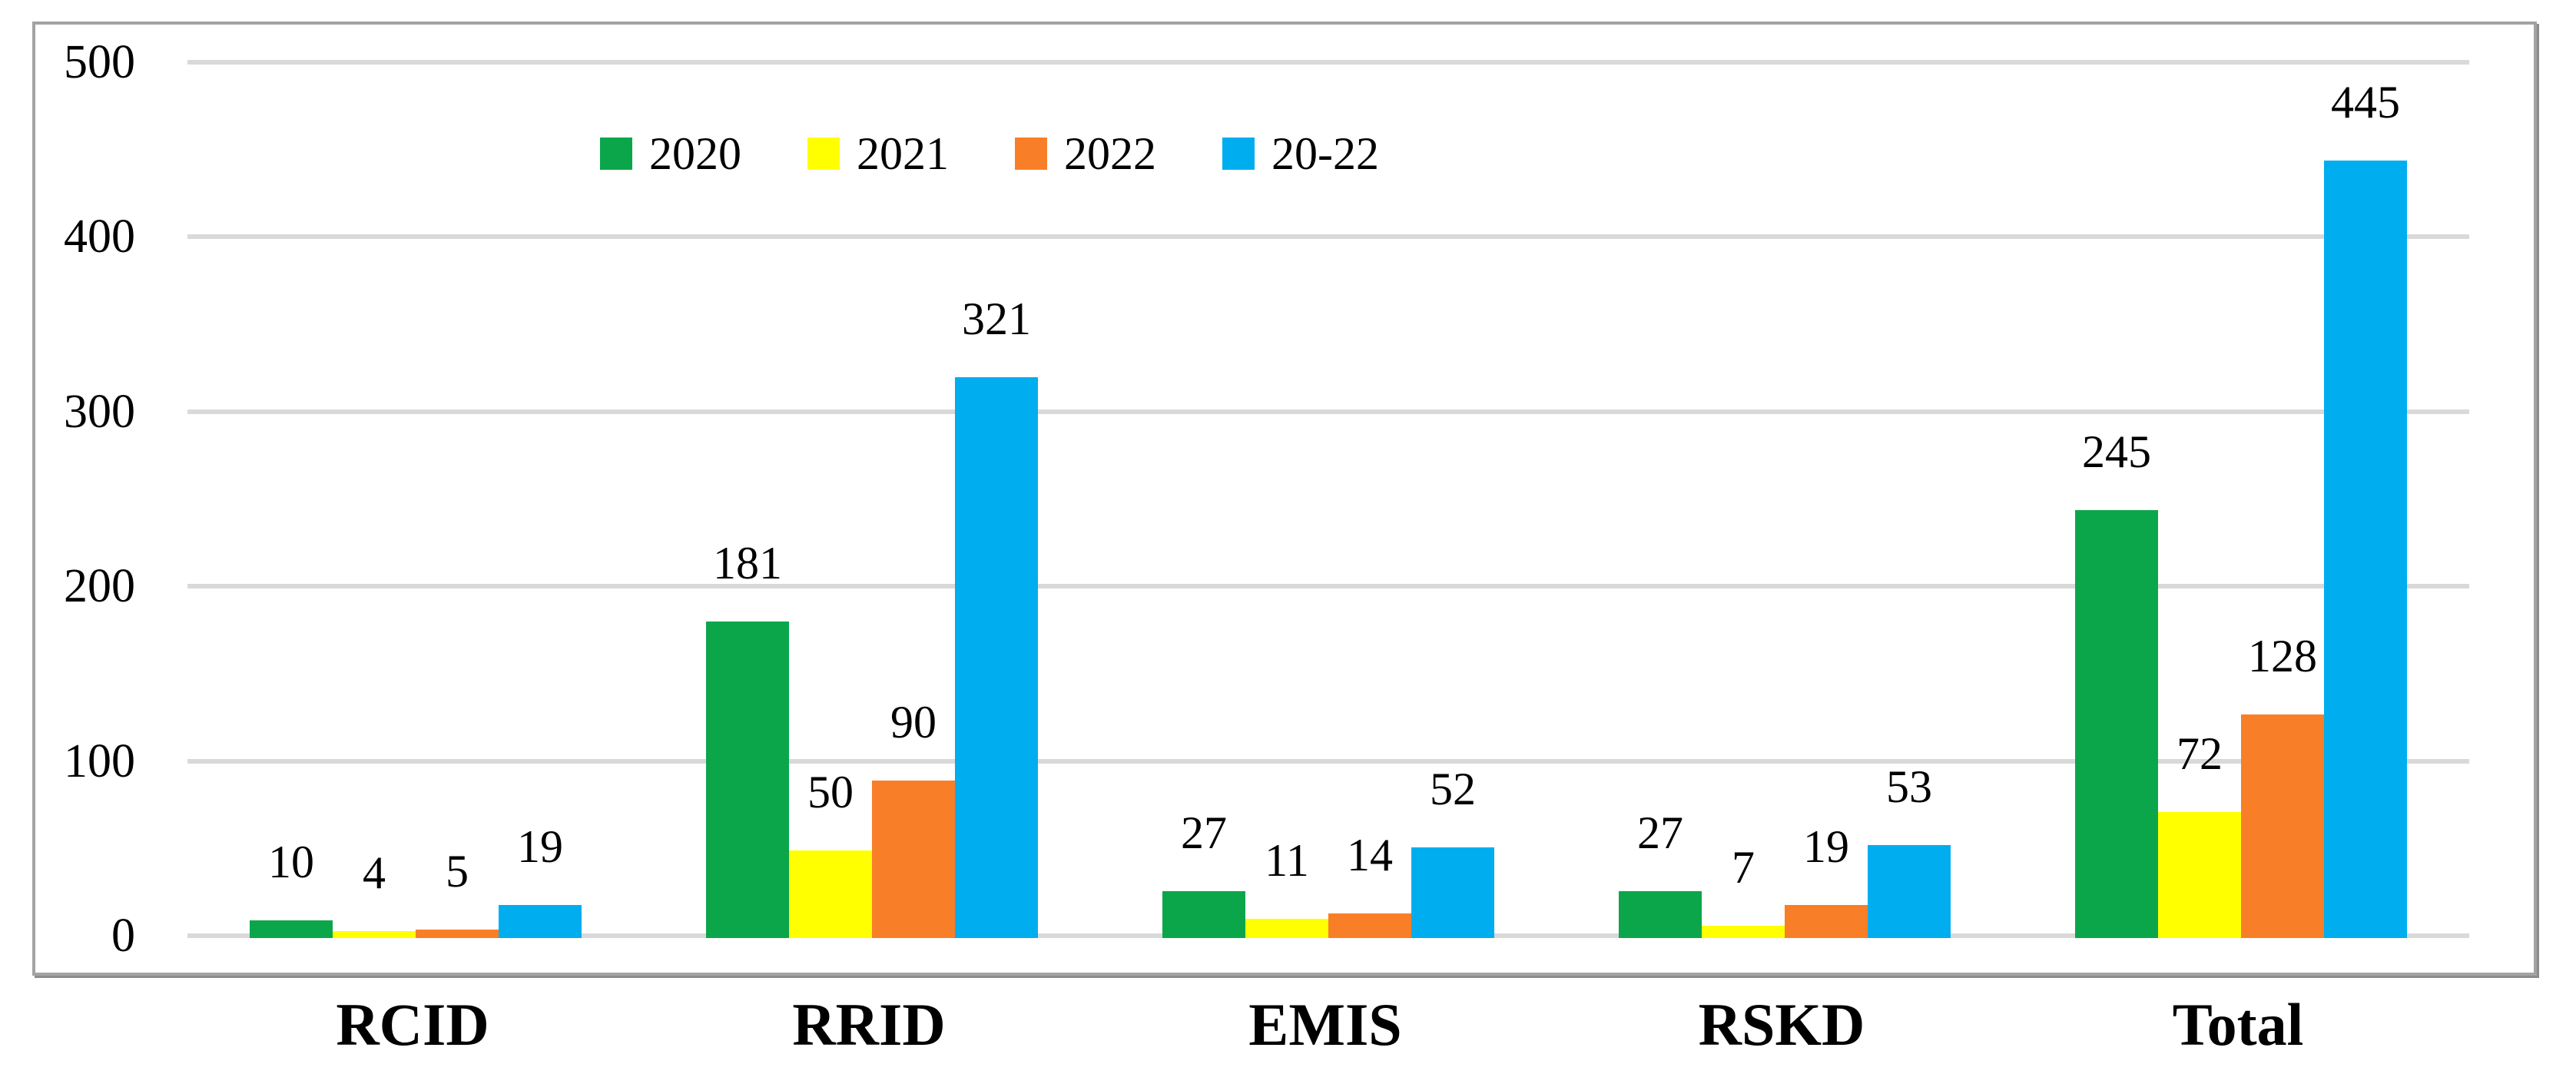 This screenshot has height=1084, width=2576. Describe the element at coordinates (291, 929) in the screenshot. I see `bar-2020-RCID` at that location.